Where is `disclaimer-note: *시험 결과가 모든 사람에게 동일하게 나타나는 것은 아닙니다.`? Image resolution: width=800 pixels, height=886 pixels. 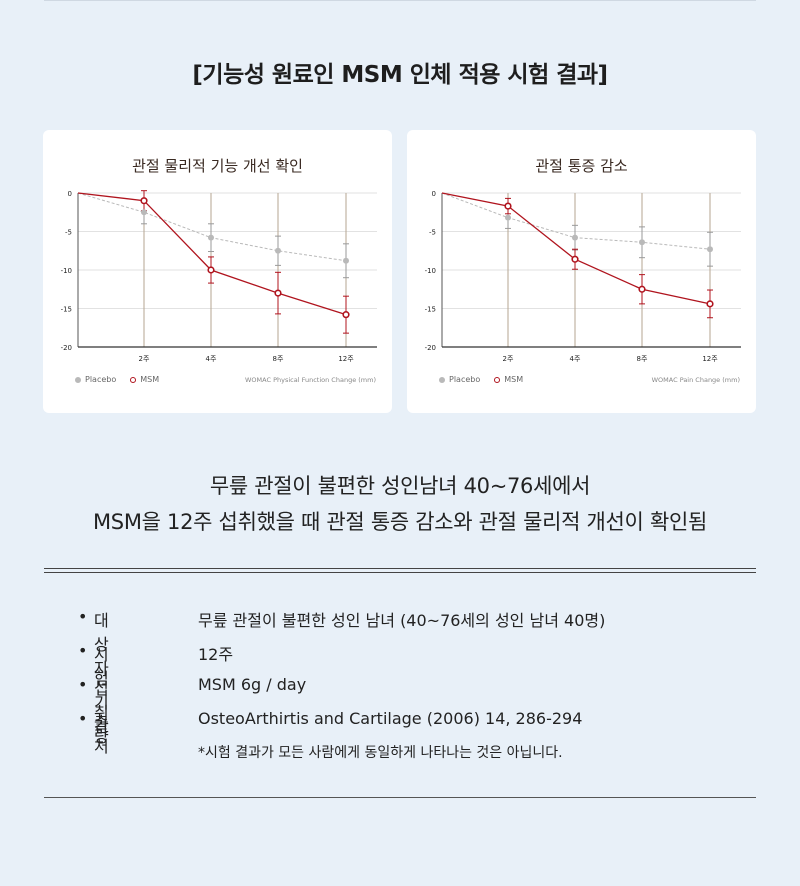 disclaimer-note: *시험 결과가 모든 사람에게 동일하게 나타나는 것은 아닙니다. is located at coordinates (380, 753).